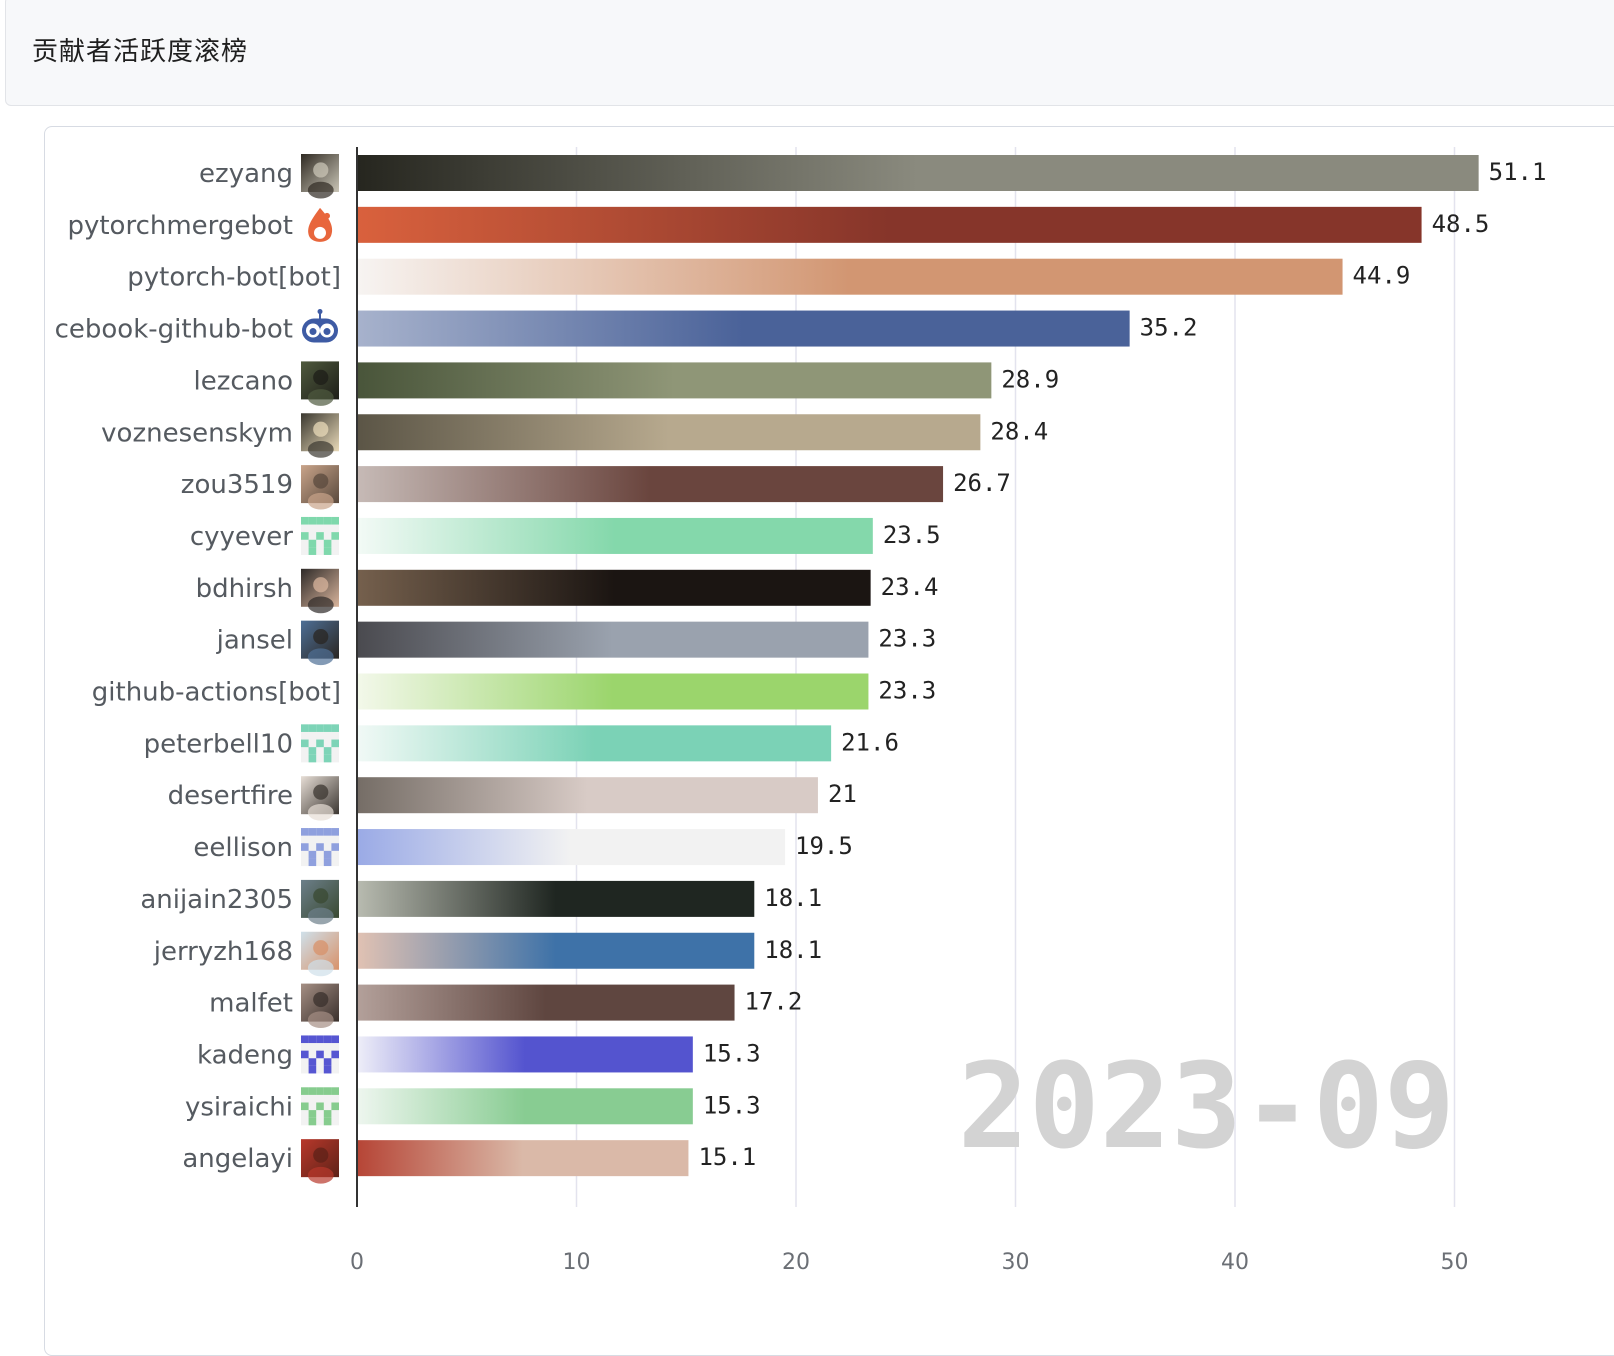 The width and height of the screenshot is (1614, 1356). I want to click on bar-row: pytorchmergebot 48.5, so click(778, 224).